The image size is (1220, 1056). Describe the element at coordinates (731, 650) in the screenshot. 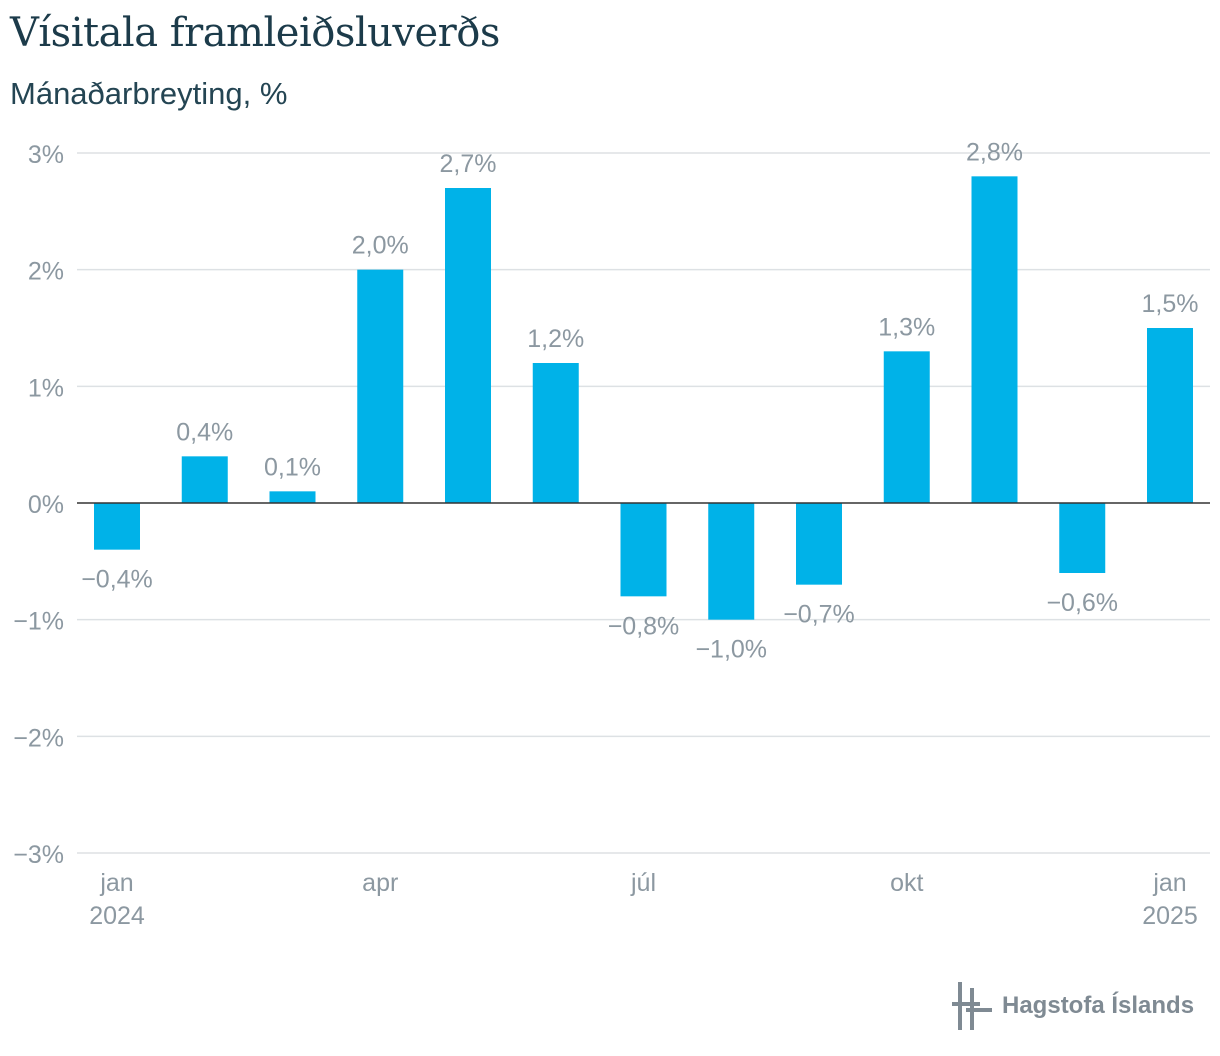

I see `data-label: −1,0%` at that location.